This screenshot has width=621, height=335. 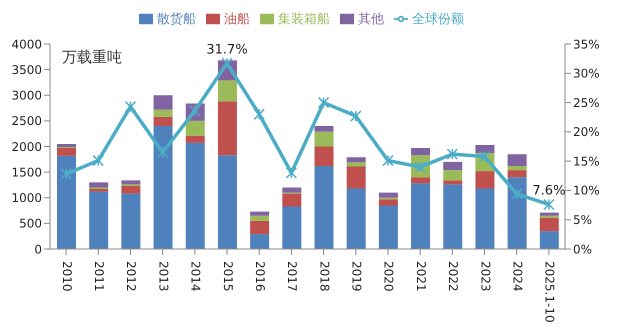 I want to click on x-tick-label: 2021, so click(x=421, y=276).